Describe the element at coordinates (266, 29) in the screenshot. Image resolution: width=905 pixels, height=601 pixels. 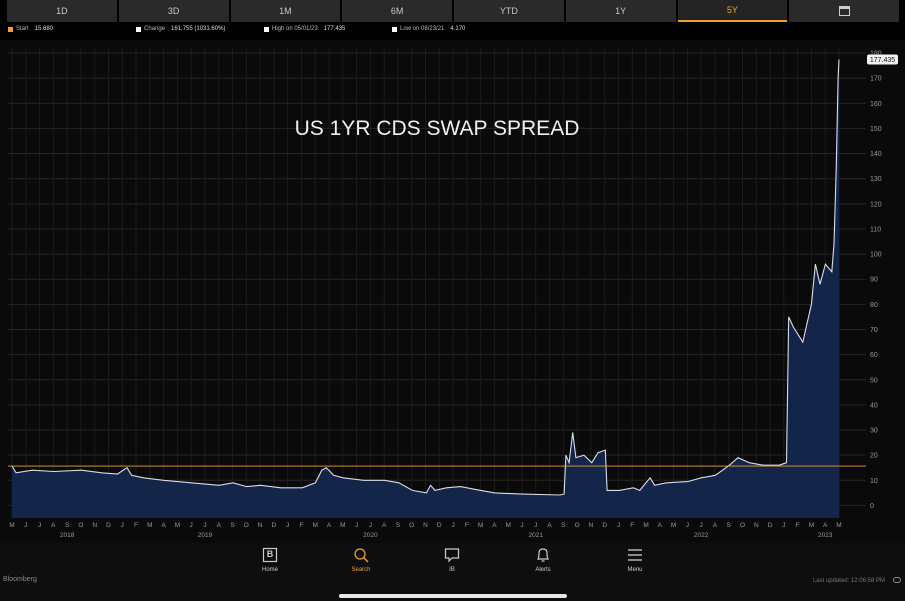
I see `legend-high-swatch` at that location.